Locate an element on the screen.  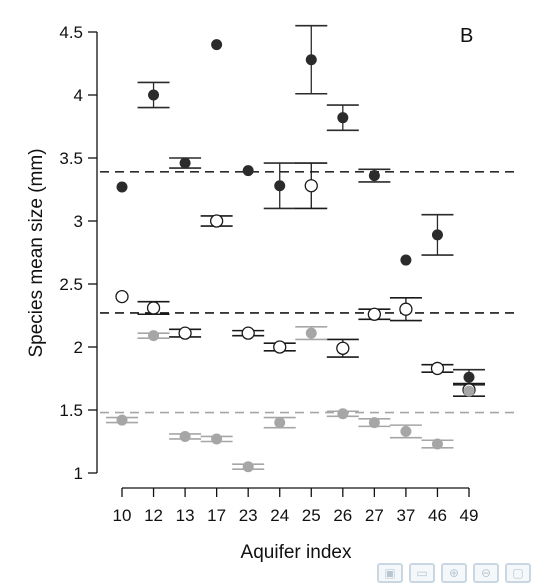
y-tick-label: 4 is located at coordinates (78, 95).